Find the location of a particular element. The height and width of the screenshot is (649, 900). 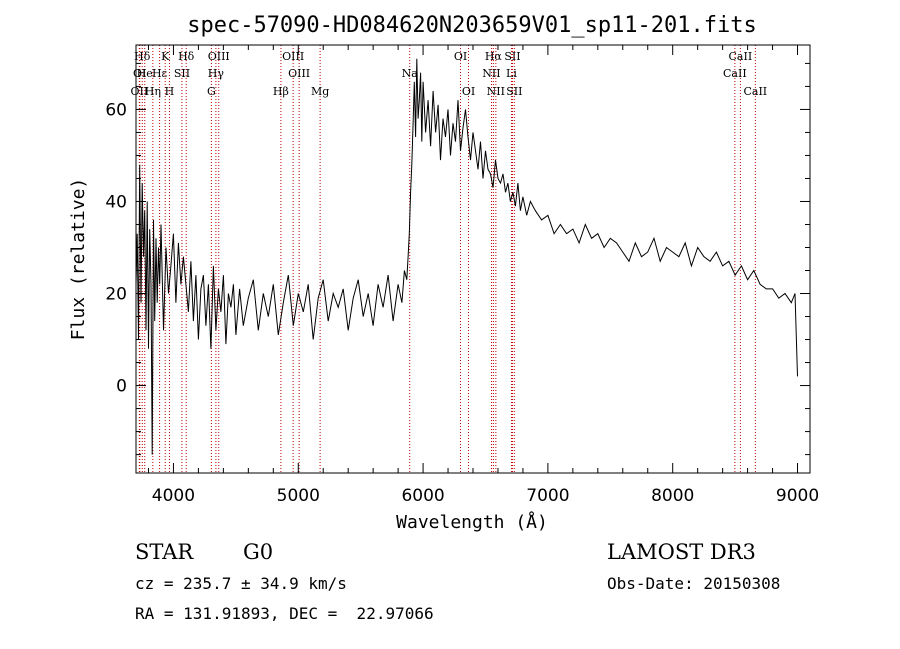

y-tick-label: 0 is located at coordinates (121, 387).